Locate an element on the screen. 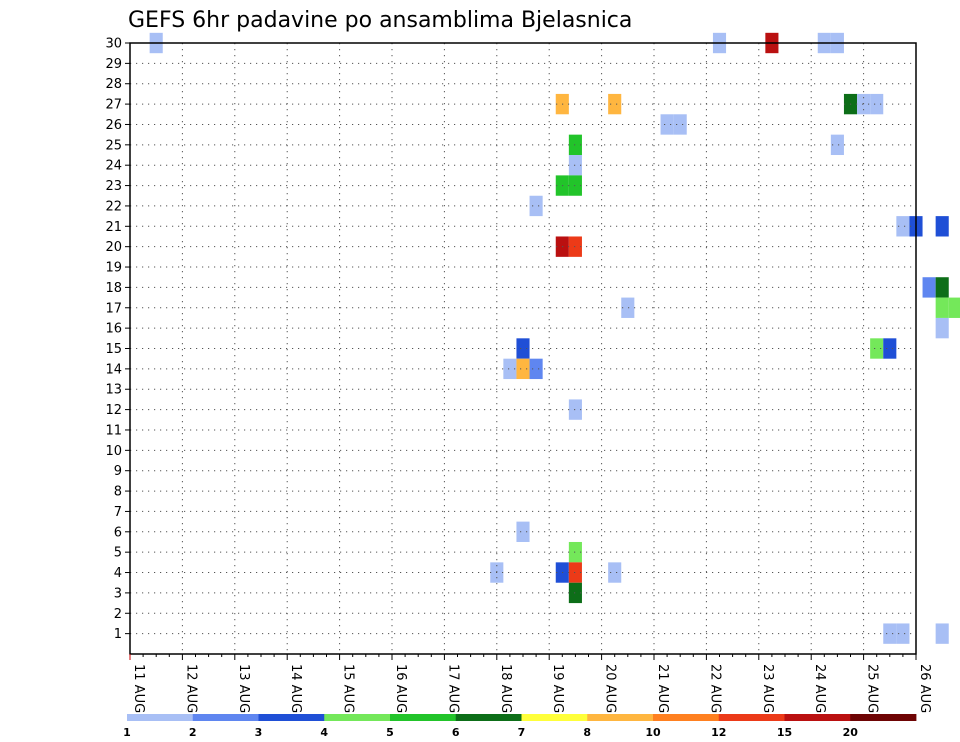  y-tick-label: 28 is located at coordinates (113, 84).